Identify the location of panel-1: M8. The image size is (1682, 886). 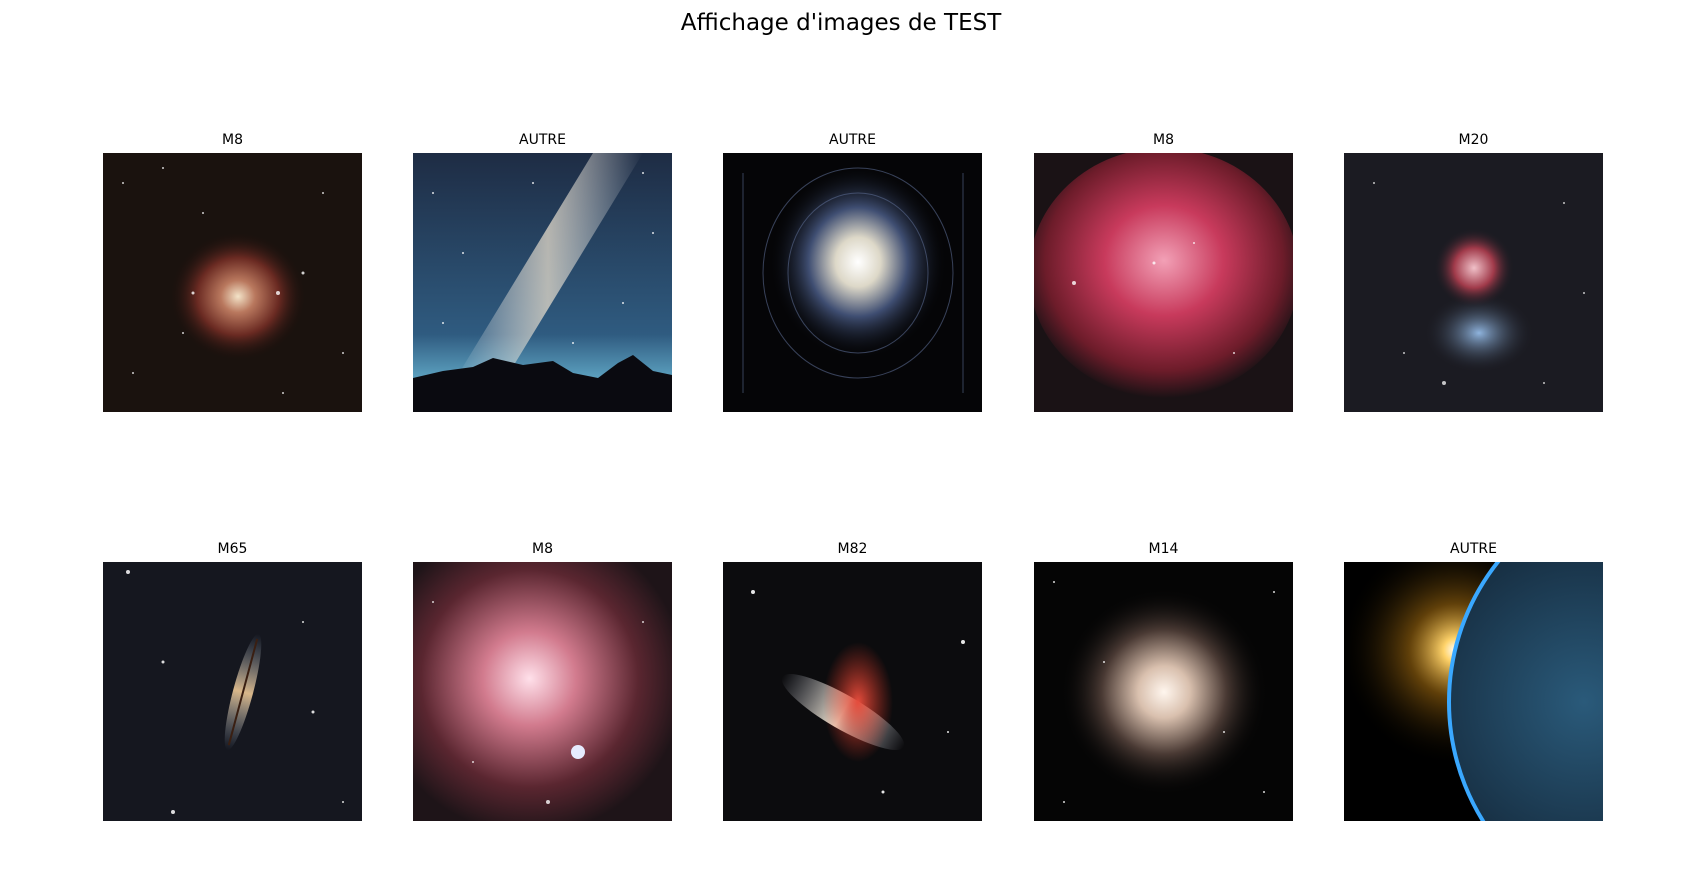
(232, 271).